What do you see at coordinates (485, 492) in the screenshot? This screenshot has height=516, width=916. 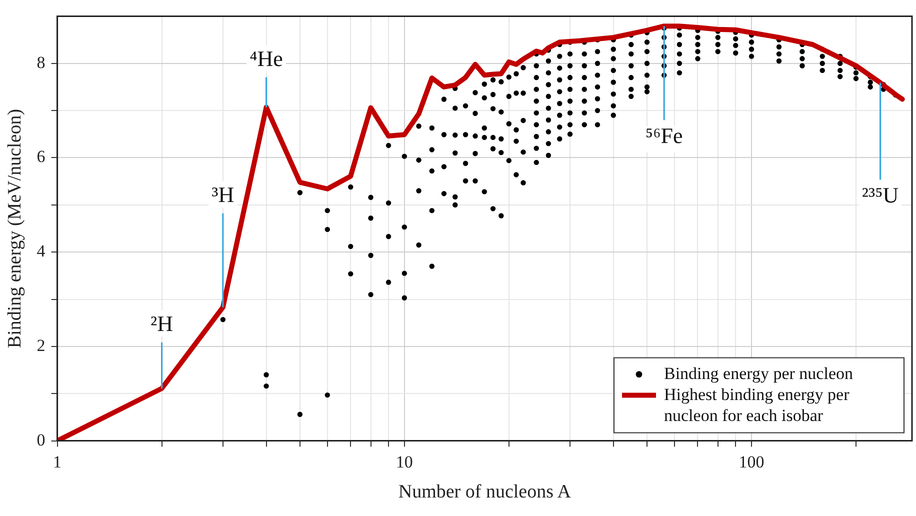 I see `x-axis-title: Number of nucleons A` at bounding box center [485, 492].